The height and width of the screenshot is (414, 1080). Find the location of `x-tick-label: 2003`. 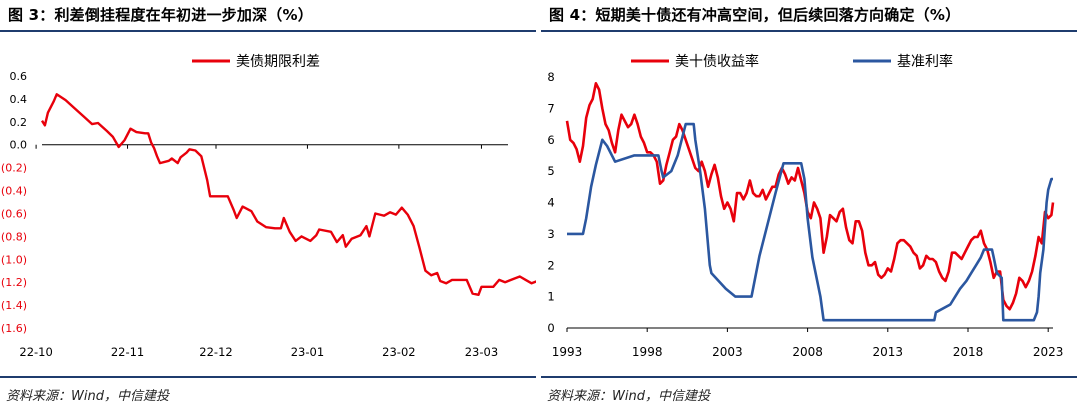

x-tick-label: 2003 is located at coordinates (727, 352).